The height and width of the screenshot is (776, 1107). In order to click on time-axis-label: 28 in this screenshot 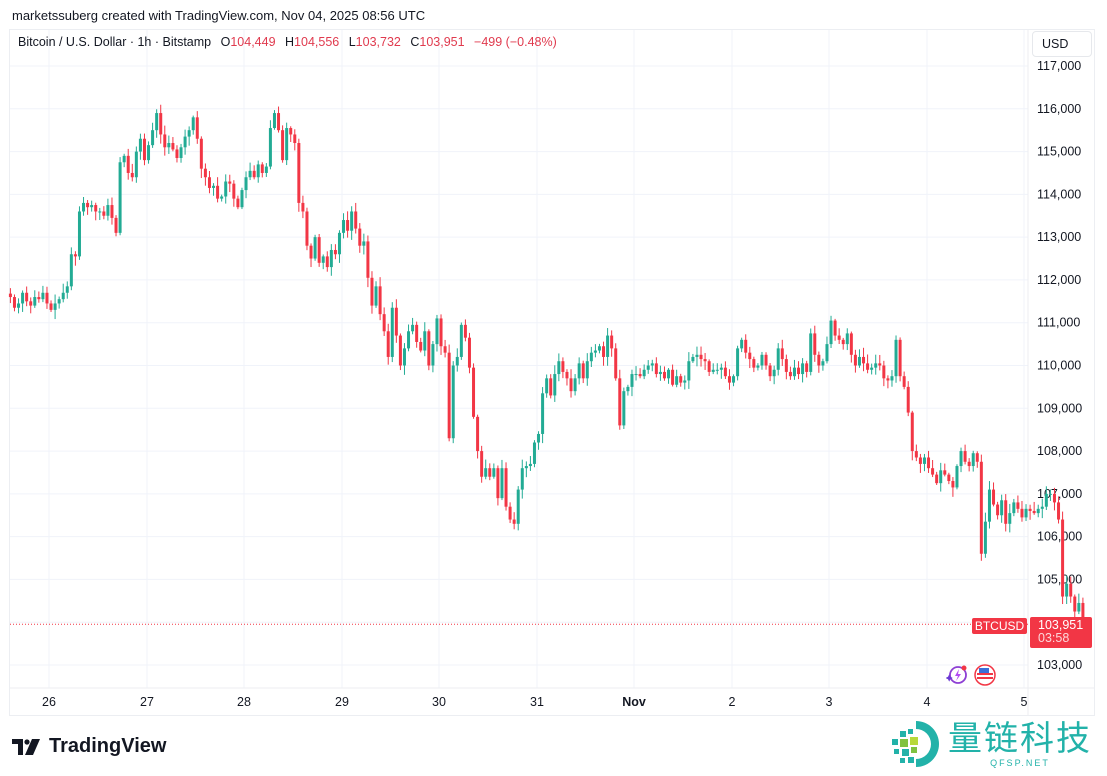, I will do `click(244, 702)`.